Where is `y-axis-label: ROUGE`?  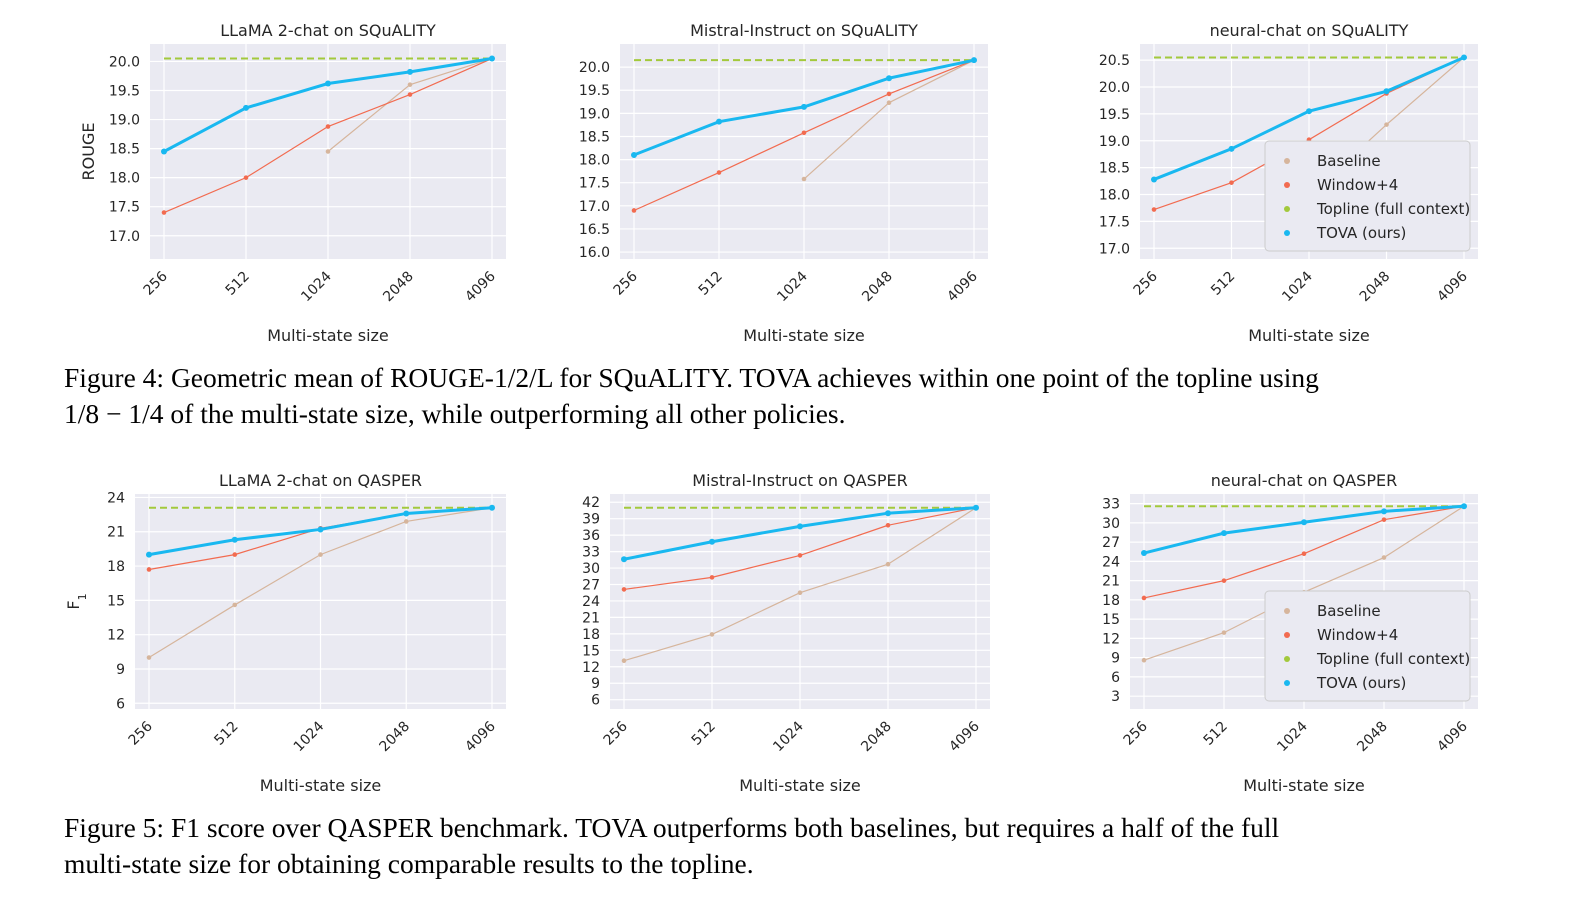 y-axis-label: ROUGE is located at coordinates (88, 152).